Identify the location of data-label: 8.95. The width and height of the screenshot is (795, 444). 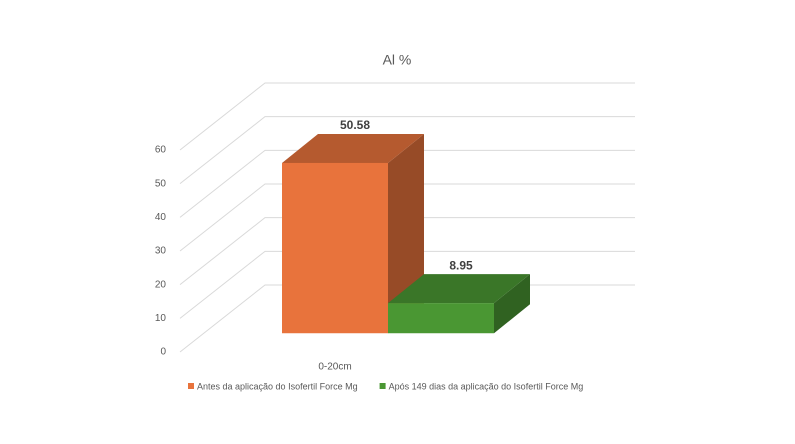
(461, 265).